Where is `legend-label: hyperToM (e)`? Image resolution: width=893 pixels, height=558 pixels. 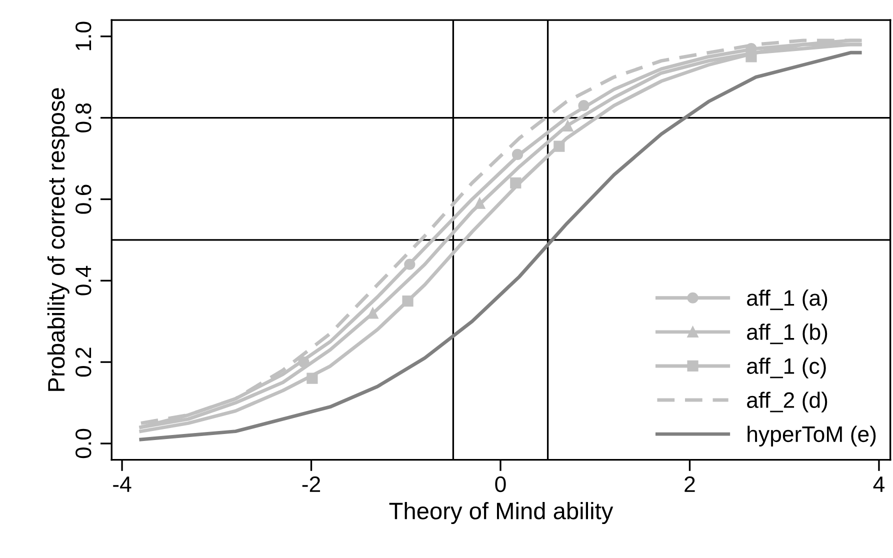 legend-label: hyperToM (e) is located at coordinates (812, 436).